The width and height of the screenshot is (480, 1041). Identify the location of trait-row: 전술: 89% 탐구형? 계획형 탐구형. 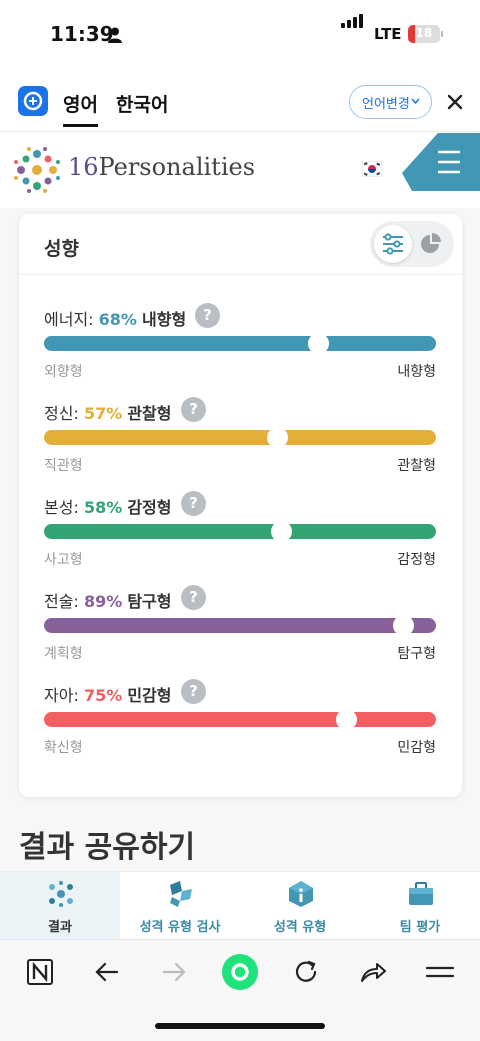
(240, 626).